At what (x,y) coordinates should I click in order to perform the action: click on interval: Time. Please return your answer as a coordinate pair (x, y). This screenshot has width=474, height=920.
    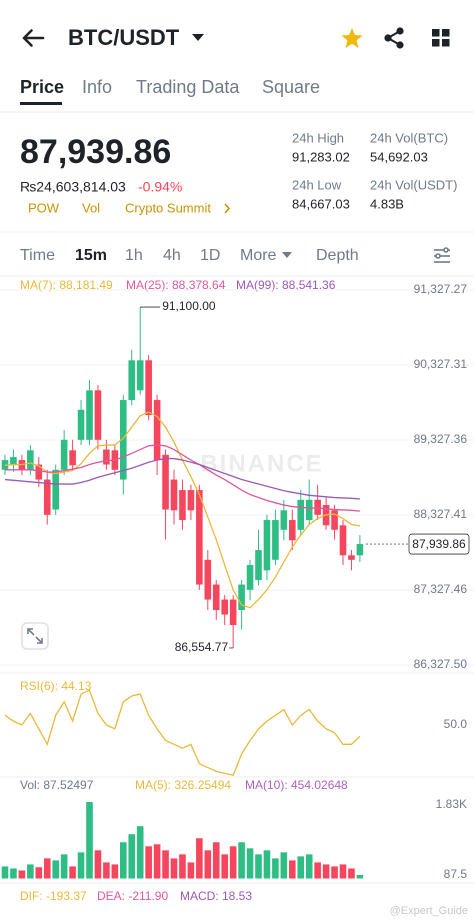
    Looking at the image, I should click on (37, 255).